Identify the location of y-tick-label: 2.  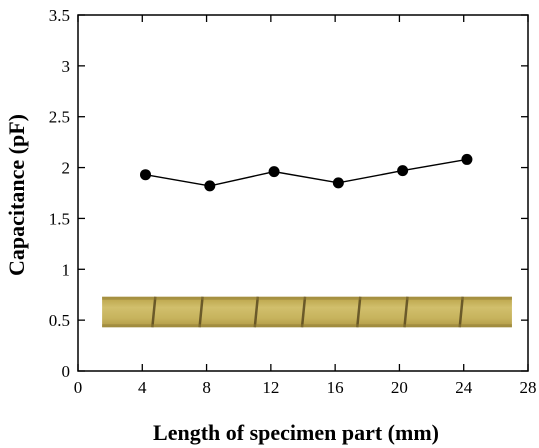
(66, 168).